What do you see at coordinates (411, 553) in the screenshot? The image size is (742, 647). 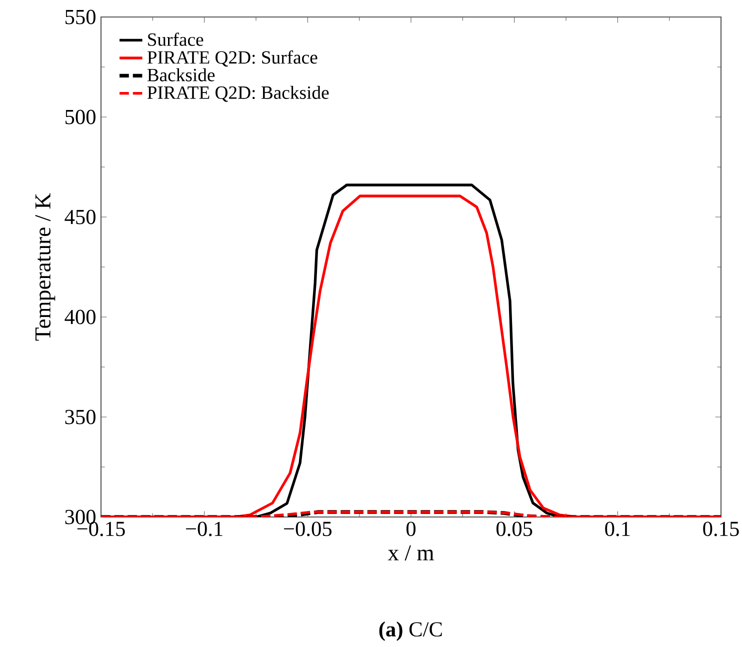 I see `x-axis-title: x / m` at bounding box center [411, 553].